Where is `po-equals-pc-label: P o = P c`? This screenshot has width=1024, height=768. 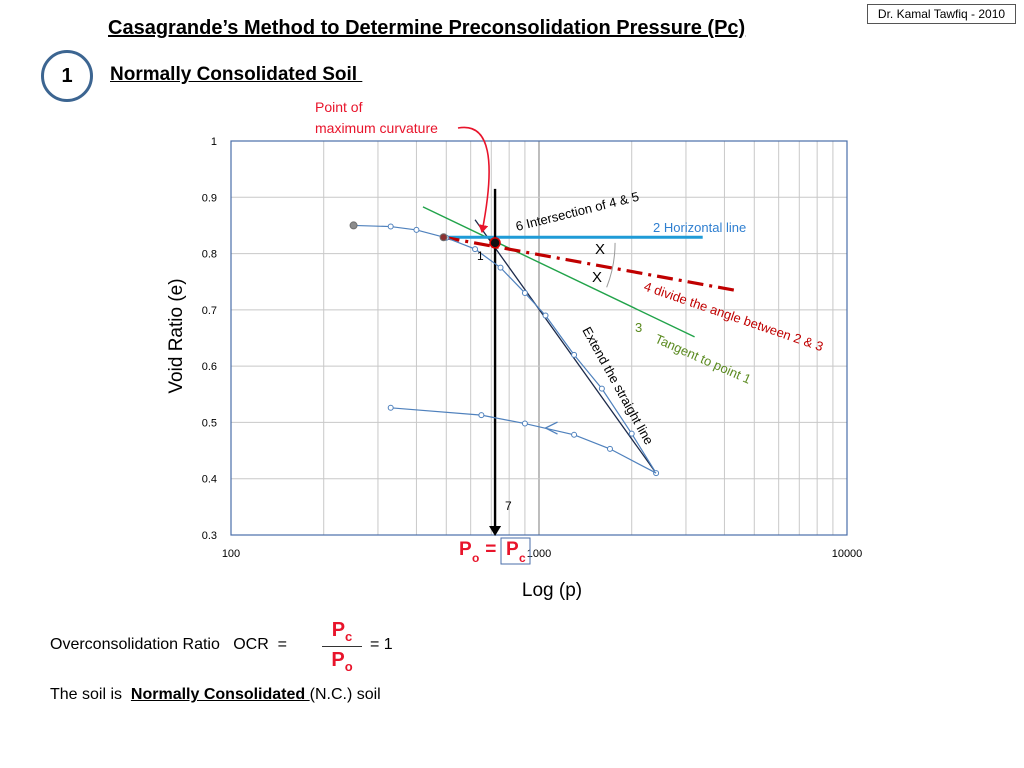 po-equals-pc-label: P o = P c is located at coordinates (492, 552).